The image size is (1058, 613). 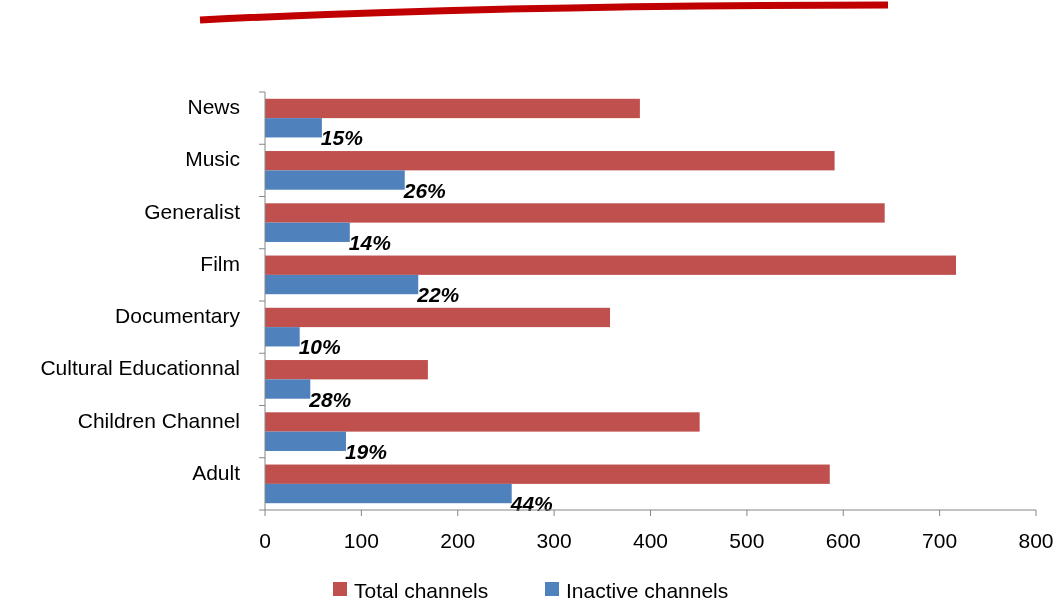 What do you see at coordinates (220, 263) in the screenshot?
I see `y-tick-label: Film` at bounding box center [220, 263].